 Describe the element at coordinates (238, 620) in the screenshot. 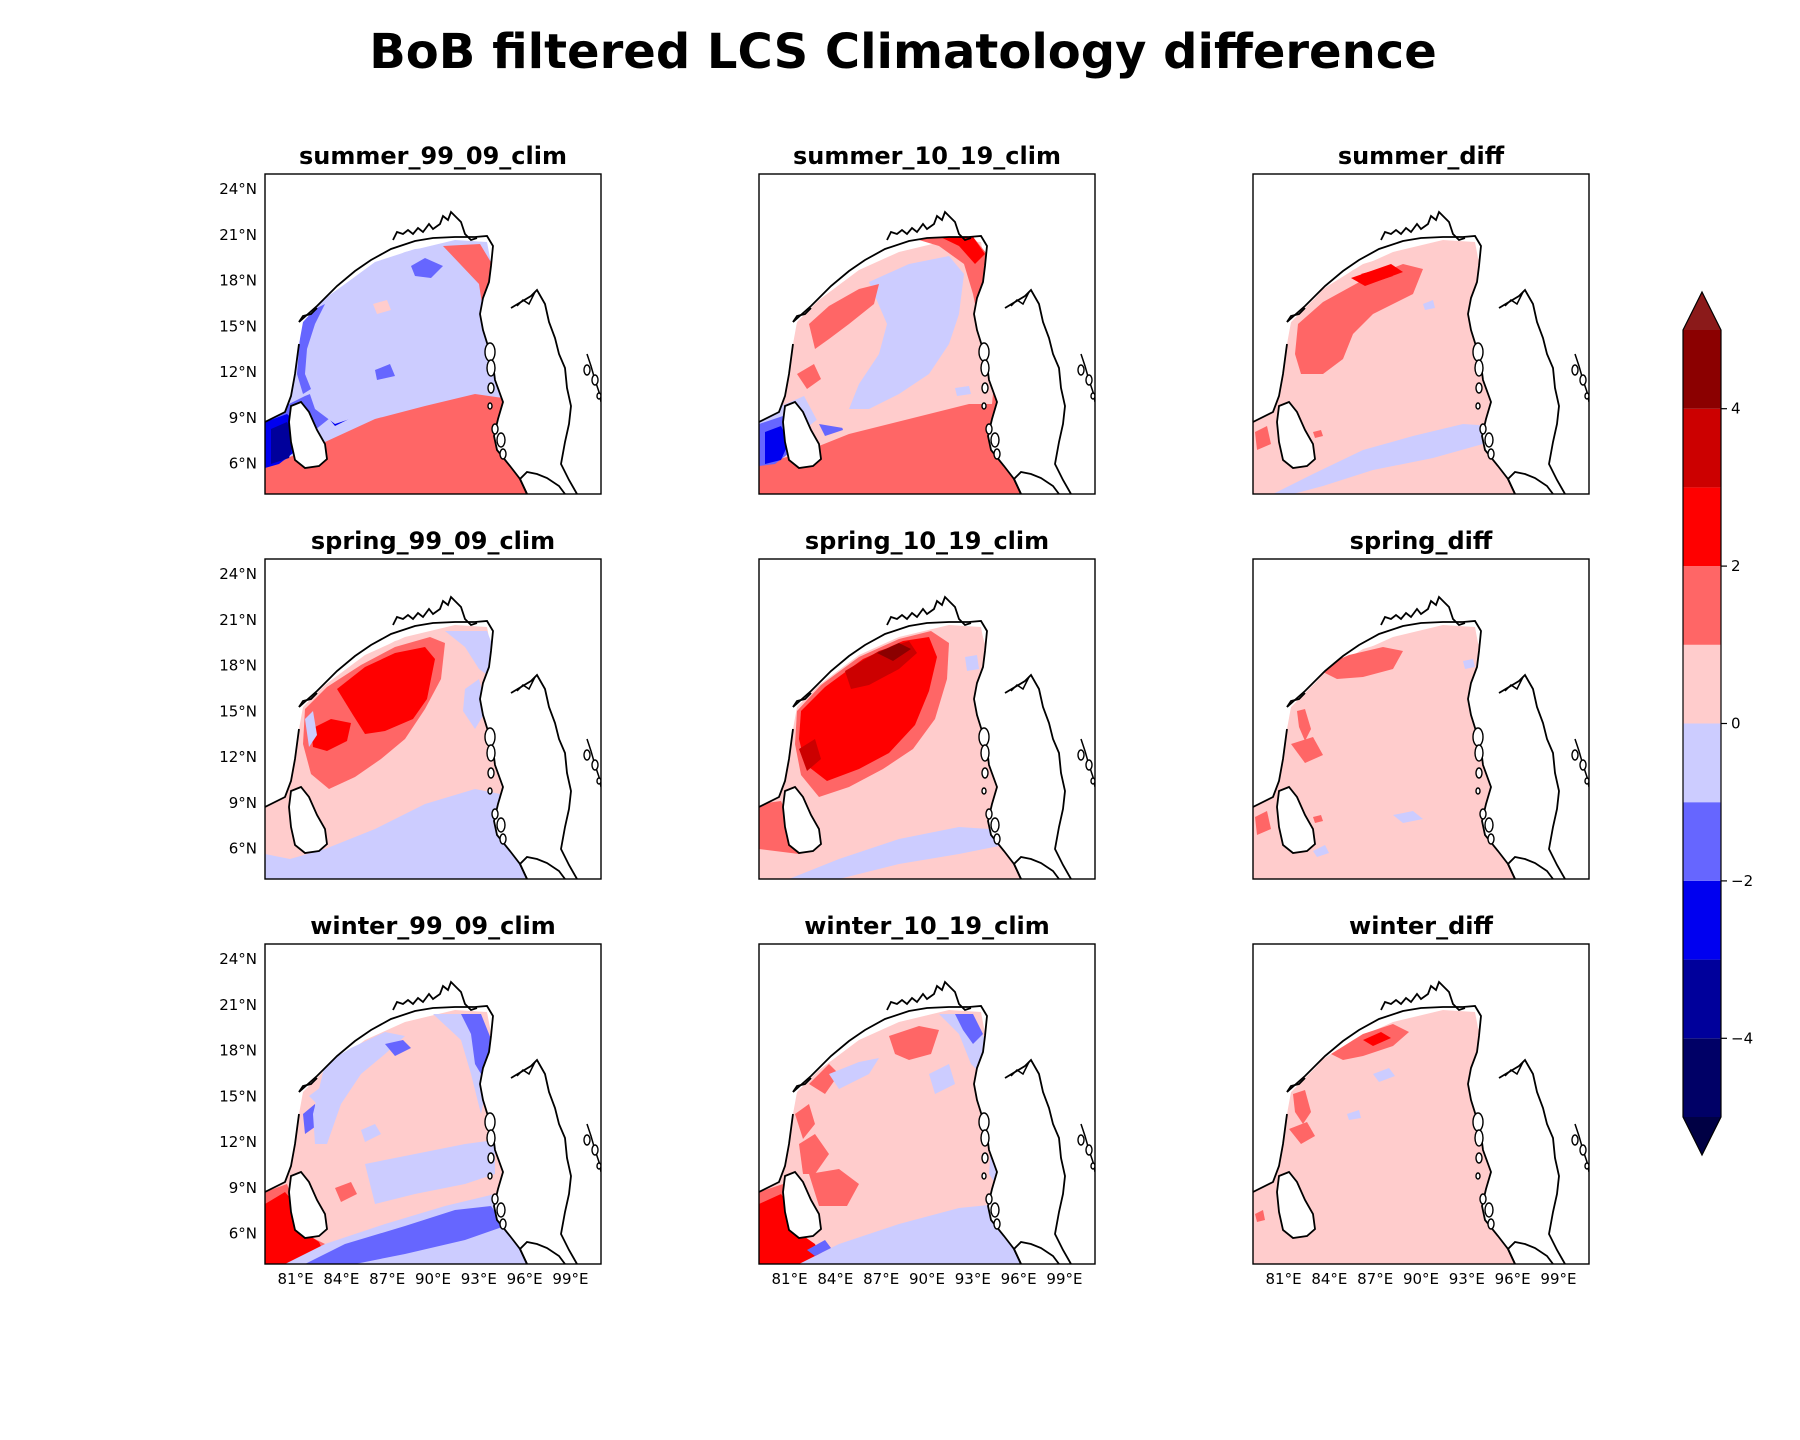

I see `lat-tick-label: 21°N` at that location.